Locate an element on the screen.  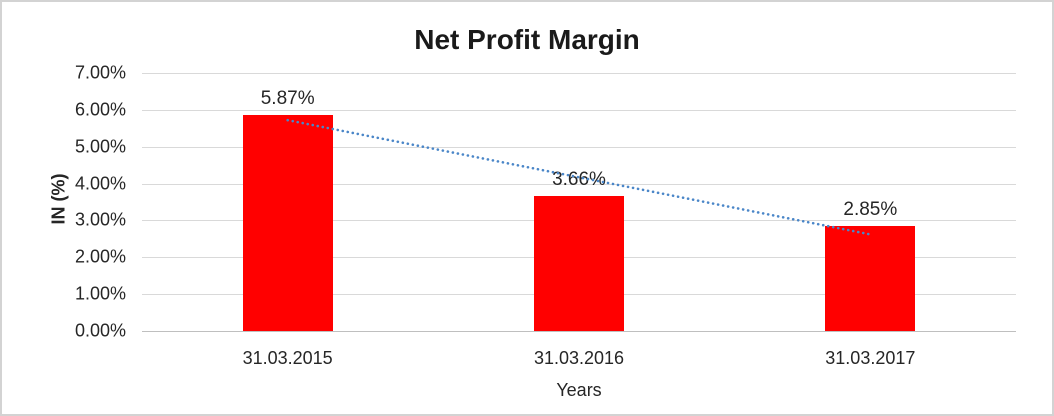
bar-31.03.2016 is located at coordinates (579, 263).